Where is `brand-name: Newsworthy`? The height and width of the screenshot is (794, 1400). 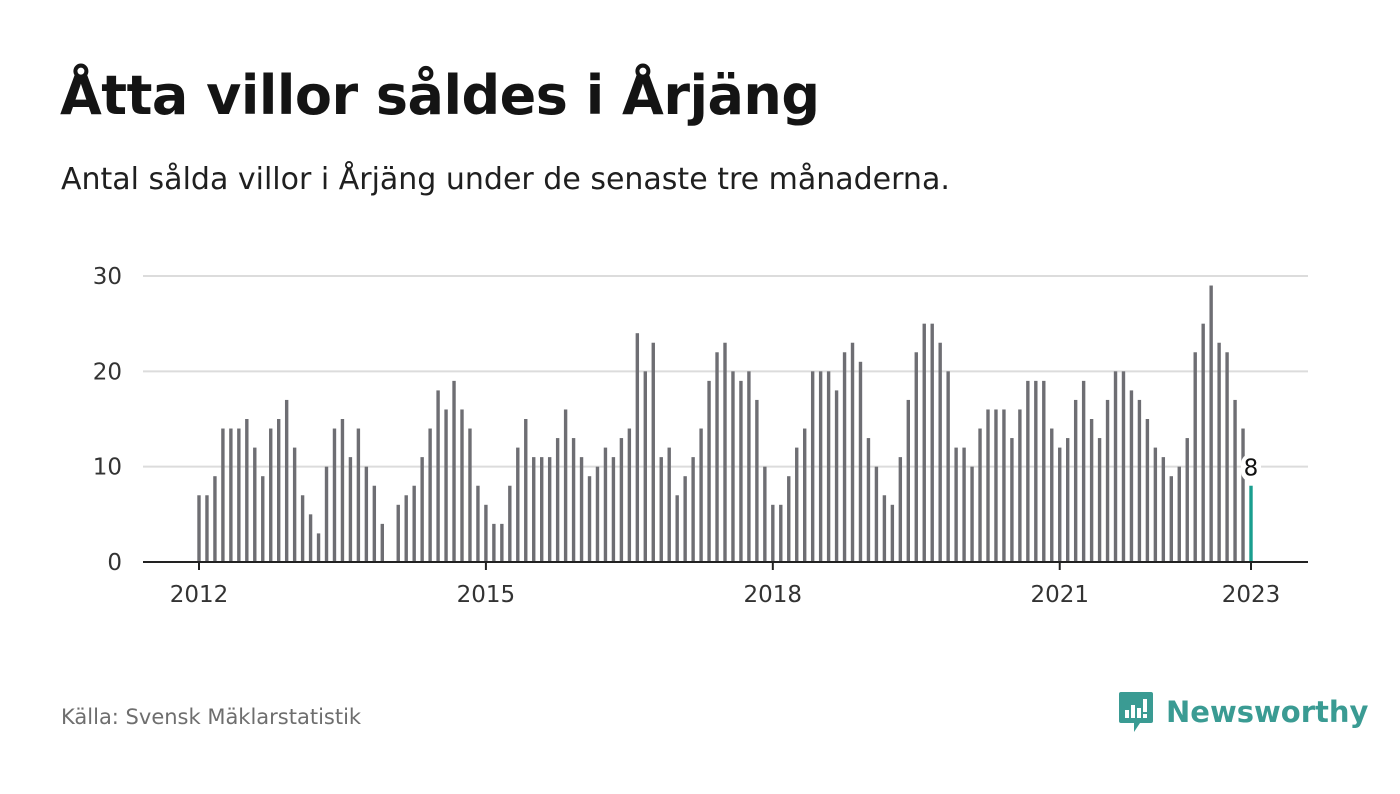
brand-name: Newsworthy is located at coordinates (1267, 712).